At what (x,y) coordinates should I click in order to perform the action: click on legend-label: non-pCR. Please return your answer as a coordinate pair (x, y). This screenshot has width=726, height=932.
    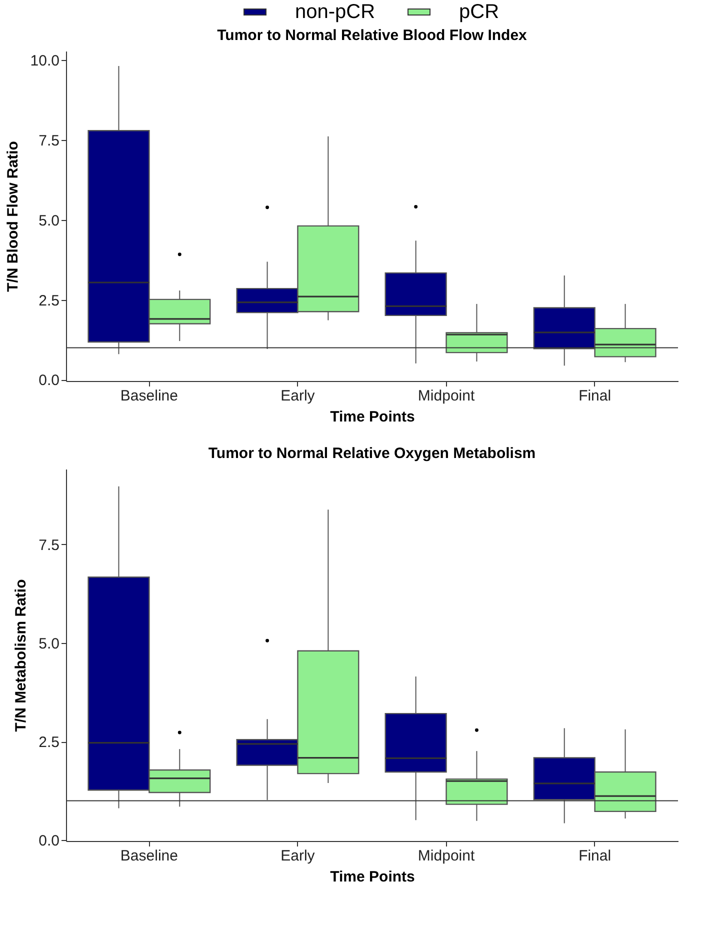
    Looking at the image, I should click on (335, 12).